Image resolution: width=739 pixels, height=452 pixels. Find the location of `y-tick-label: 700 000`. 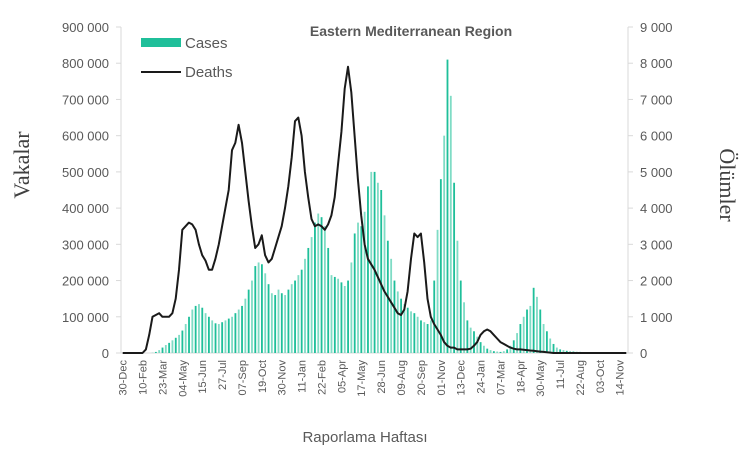

y-tick-label: 700 000 is located at coordinates (85, 99).